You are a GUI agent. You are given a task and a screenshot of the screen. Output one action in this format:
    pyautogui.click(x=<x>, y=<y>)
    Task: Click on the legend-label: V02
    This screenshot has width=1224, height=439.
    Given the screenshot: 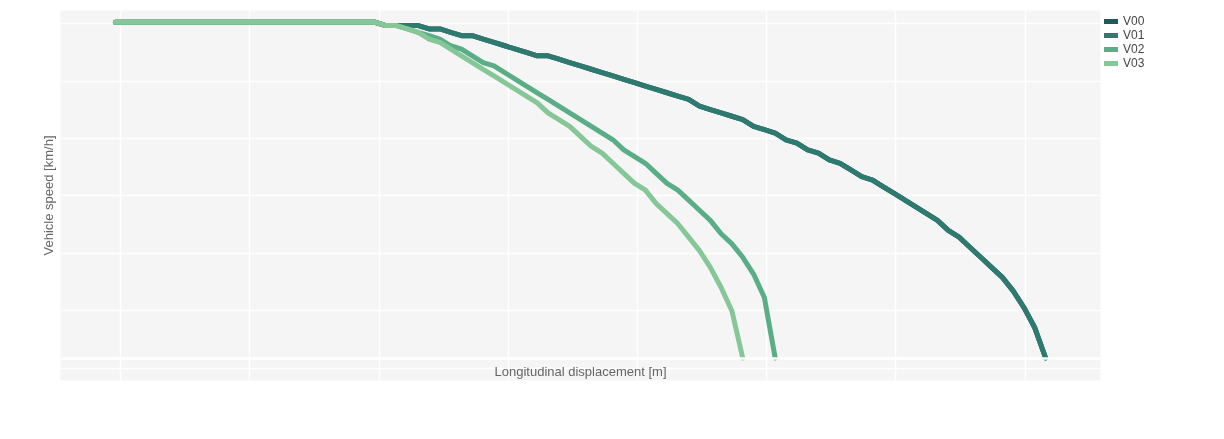 What is the action you would take?
    pyautogui.click(x=1134, y=49)
    